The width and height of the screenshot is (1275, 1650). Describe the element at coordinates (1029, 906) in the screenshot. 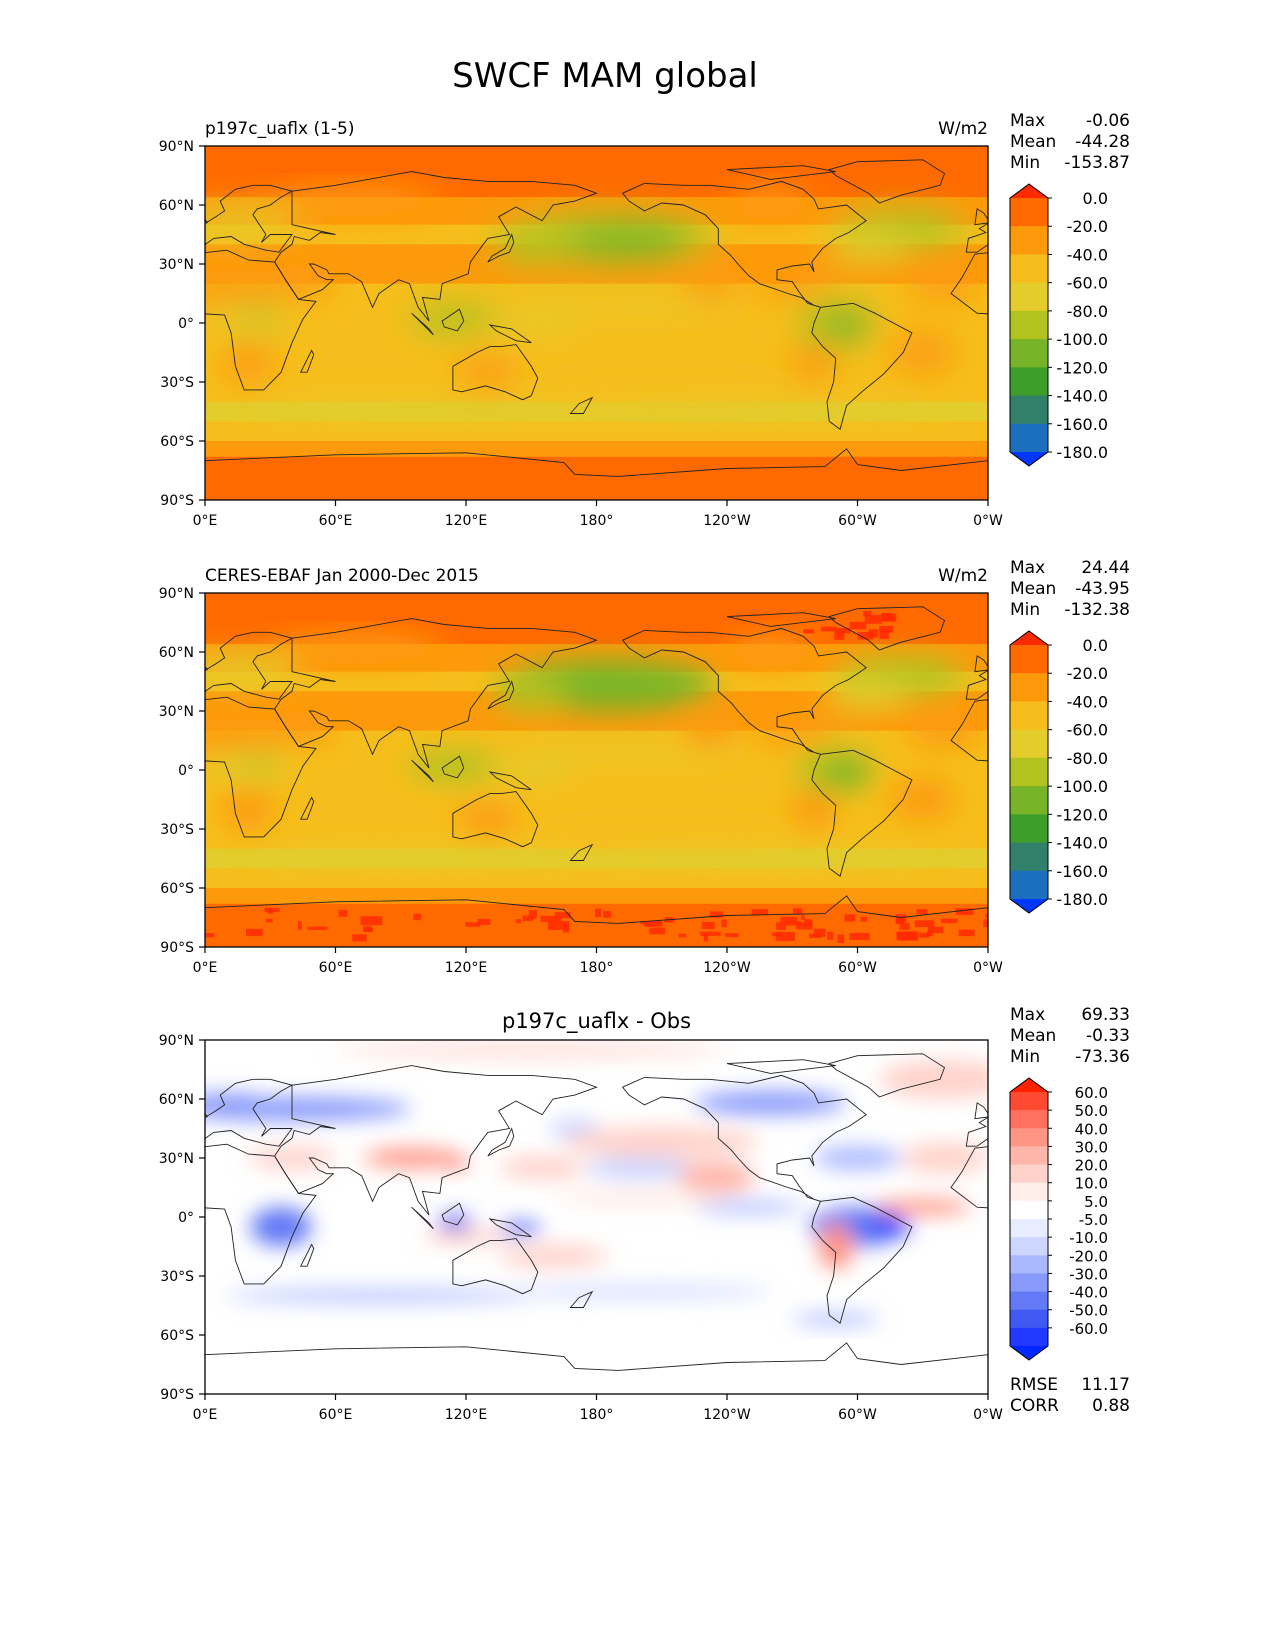

I see `colorbar-extend-bottom` at that location.